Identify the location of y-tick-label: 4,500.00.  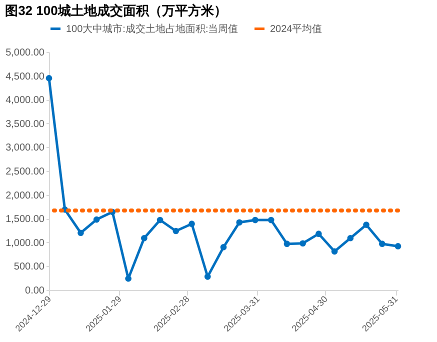
(25, 76).